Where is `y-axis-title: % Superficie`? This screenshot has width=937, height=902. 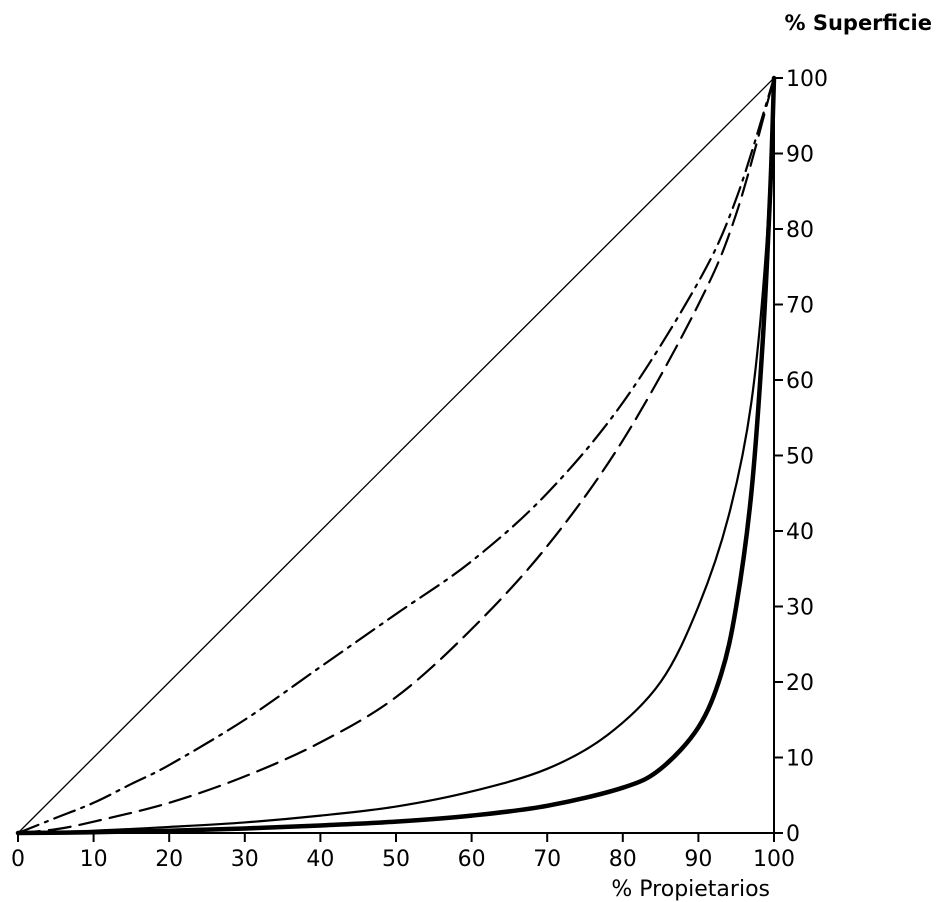 y-axis-title: % Superficie is located at coordinates (858, 23).